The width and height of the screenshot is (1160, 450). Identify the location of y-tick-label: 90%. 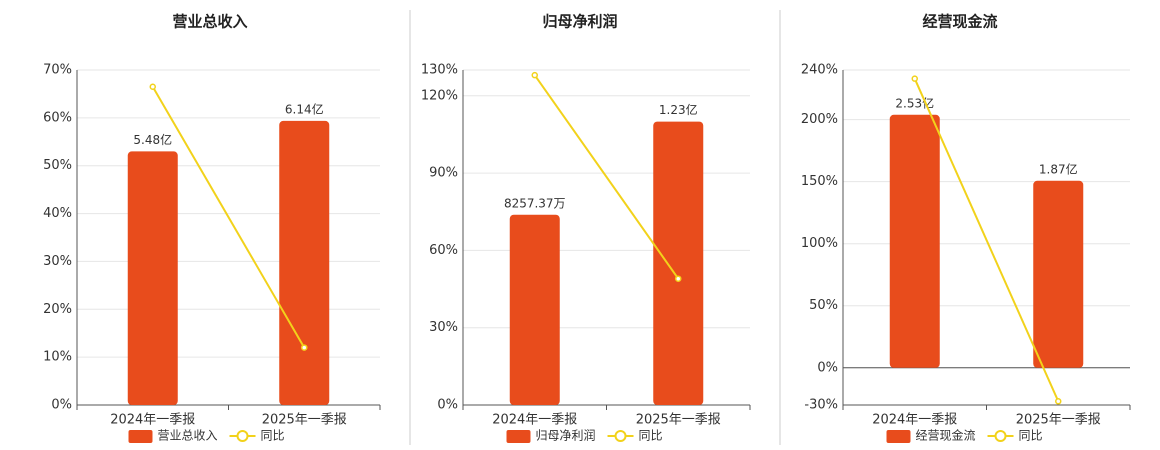
(443, 173).